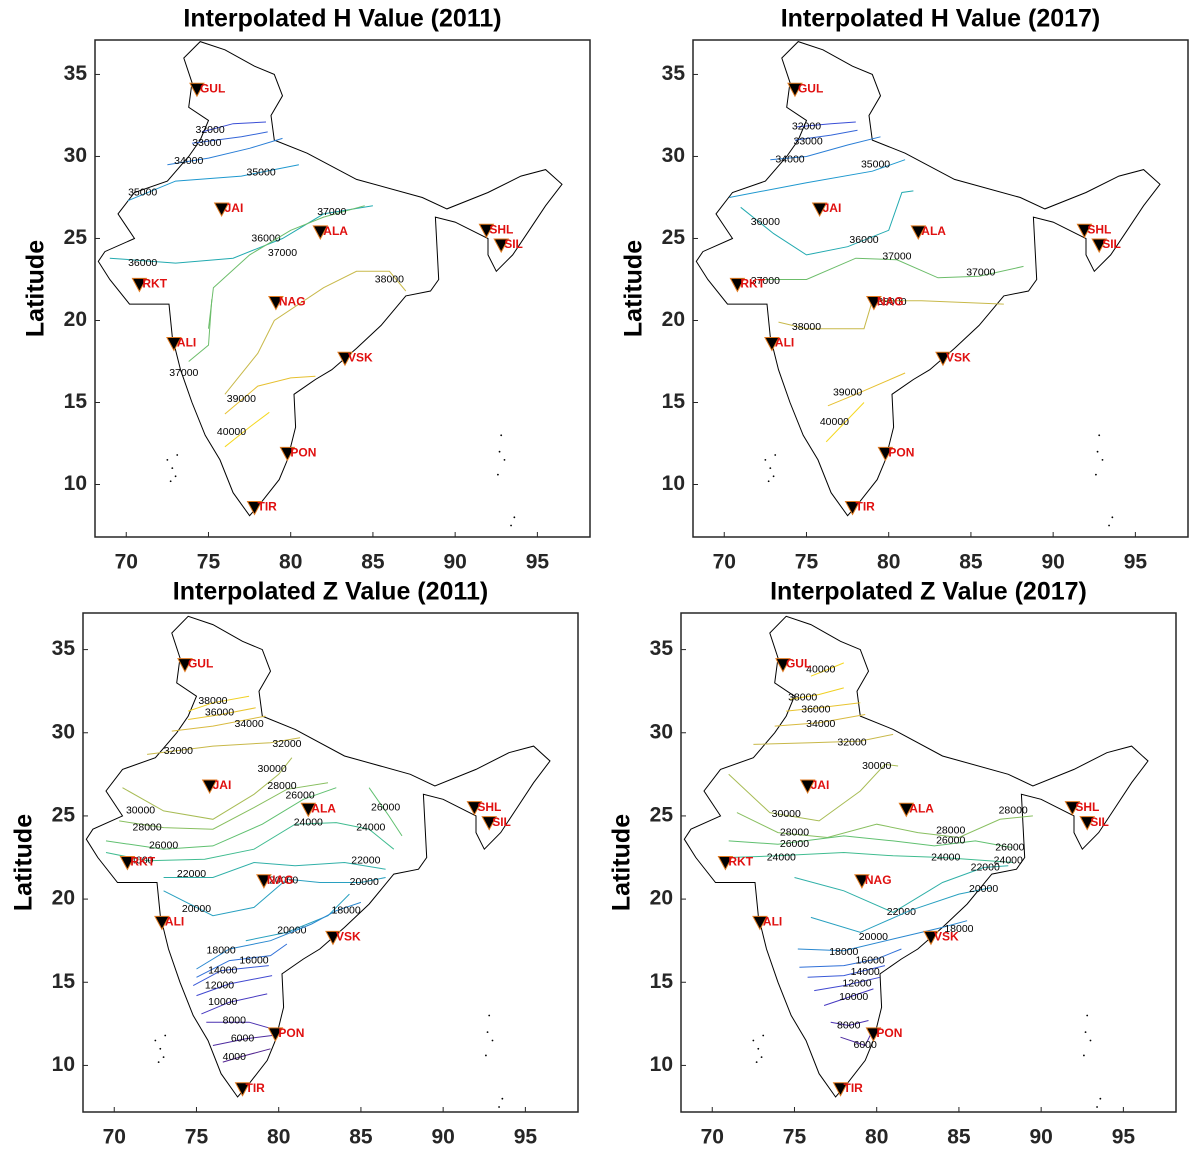 The image size is (1200, 1160). What do you see at coordinates (794, 832) in the screenshot?
I see `contour-label: 28000` at bounding box center [794, 832].